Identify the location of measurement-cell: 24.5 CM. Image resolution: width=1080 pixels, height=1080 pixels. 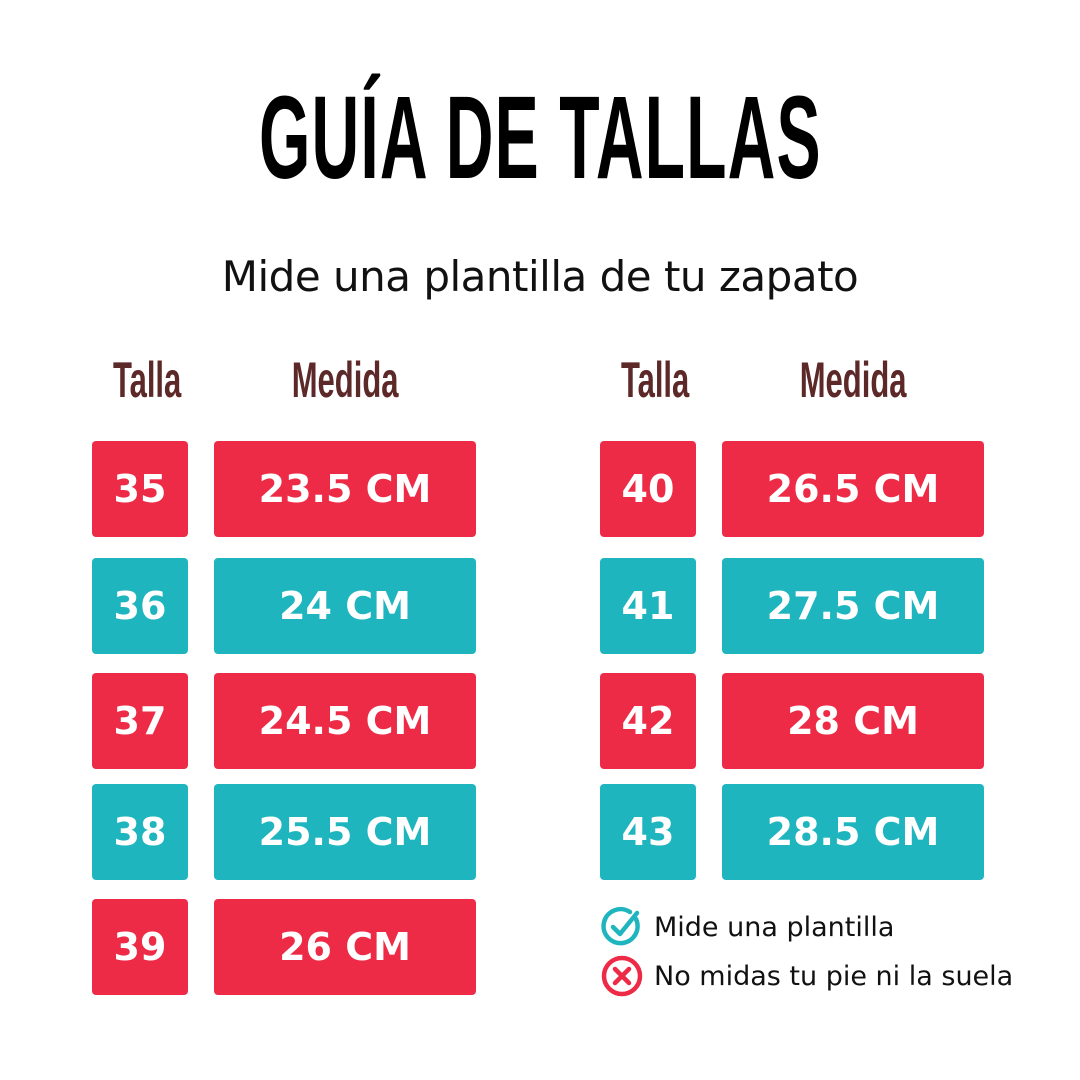
(345, 721).